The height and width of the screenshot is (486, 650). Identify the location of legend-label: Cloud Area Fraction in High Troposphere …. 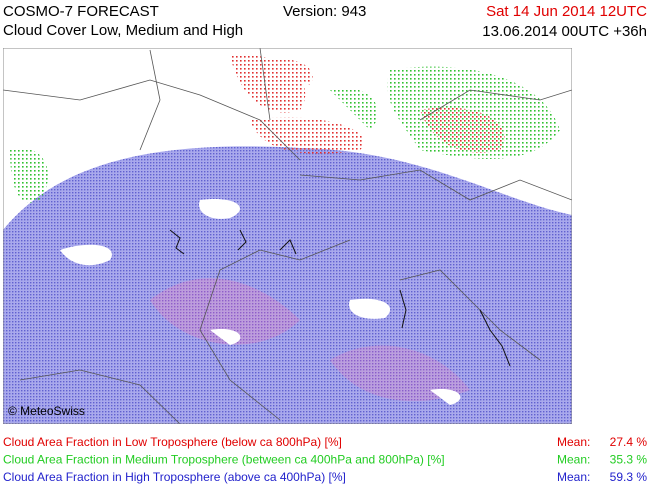
(174, 477).